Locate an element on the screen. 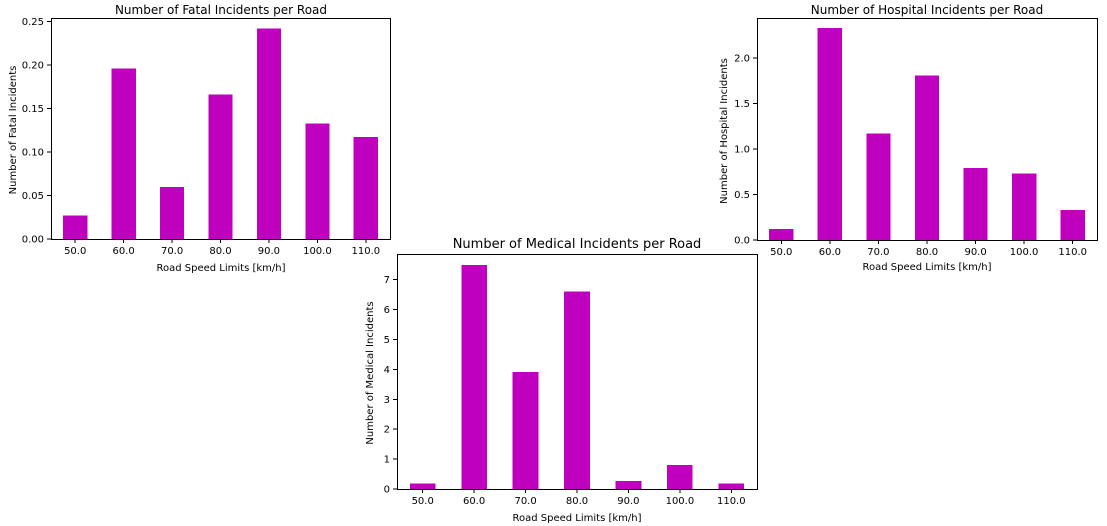  medical-ytick-label: 3 is located at coordinates (387, 400).